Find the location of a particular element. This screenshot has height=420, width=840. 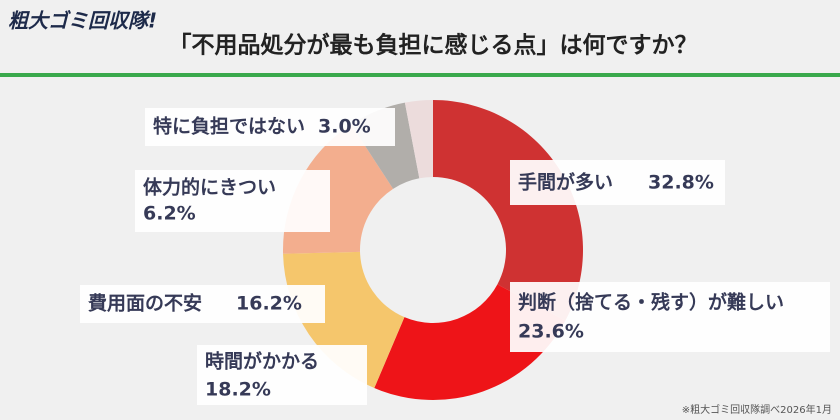

category-label: 費用面の不安 is located at coordinates (145, 303).